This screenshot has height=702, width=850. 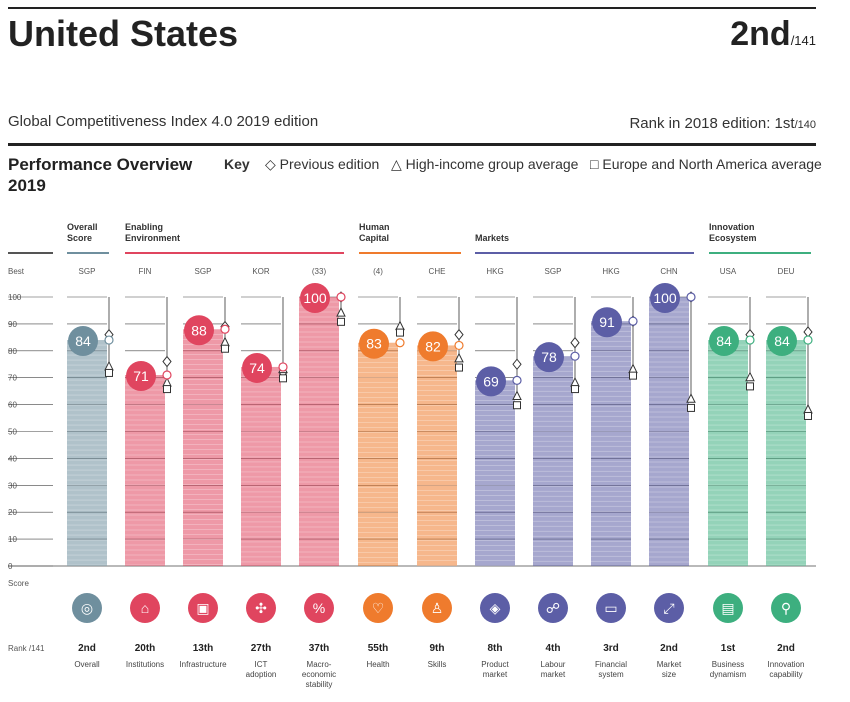 I want to click on rank-row-label: Rank /141, so click(x=26, y=648).